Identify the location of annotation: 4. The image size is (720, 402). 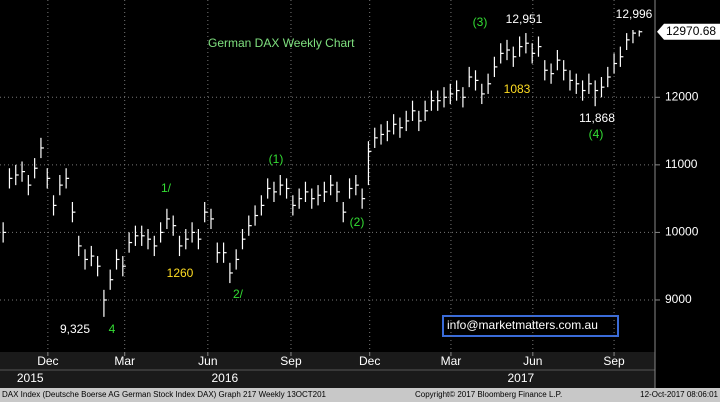
(112, 329).